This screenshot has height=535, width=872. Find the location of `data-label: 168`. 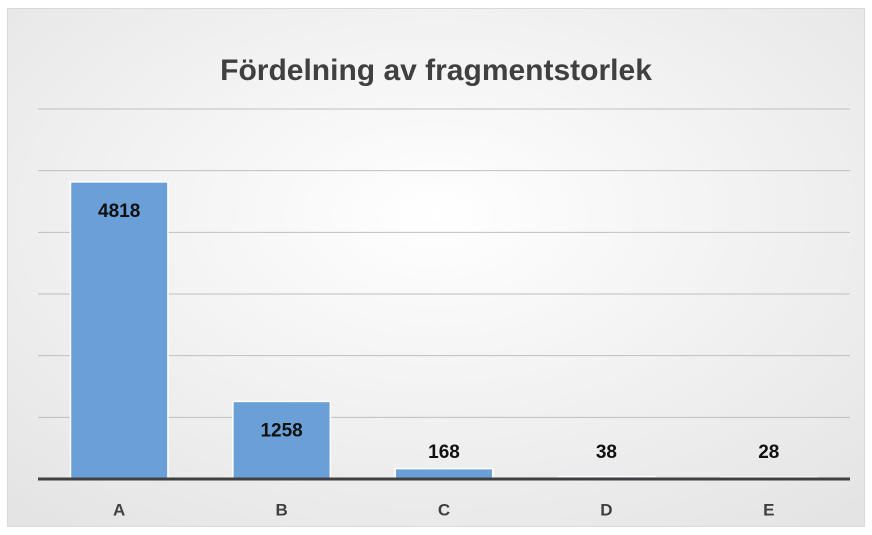

data-label: 168 is located at coordinates (444, 452).